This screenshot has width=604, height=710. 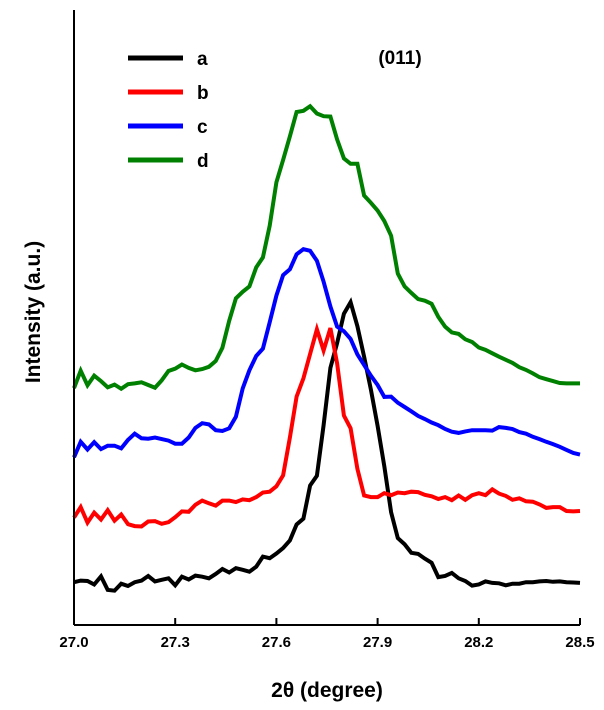 What do you see at coordinates (327, 690) in the screenshot?
I see `x-axis-title: 2θ (degree)` at bounding box center [327, 690].